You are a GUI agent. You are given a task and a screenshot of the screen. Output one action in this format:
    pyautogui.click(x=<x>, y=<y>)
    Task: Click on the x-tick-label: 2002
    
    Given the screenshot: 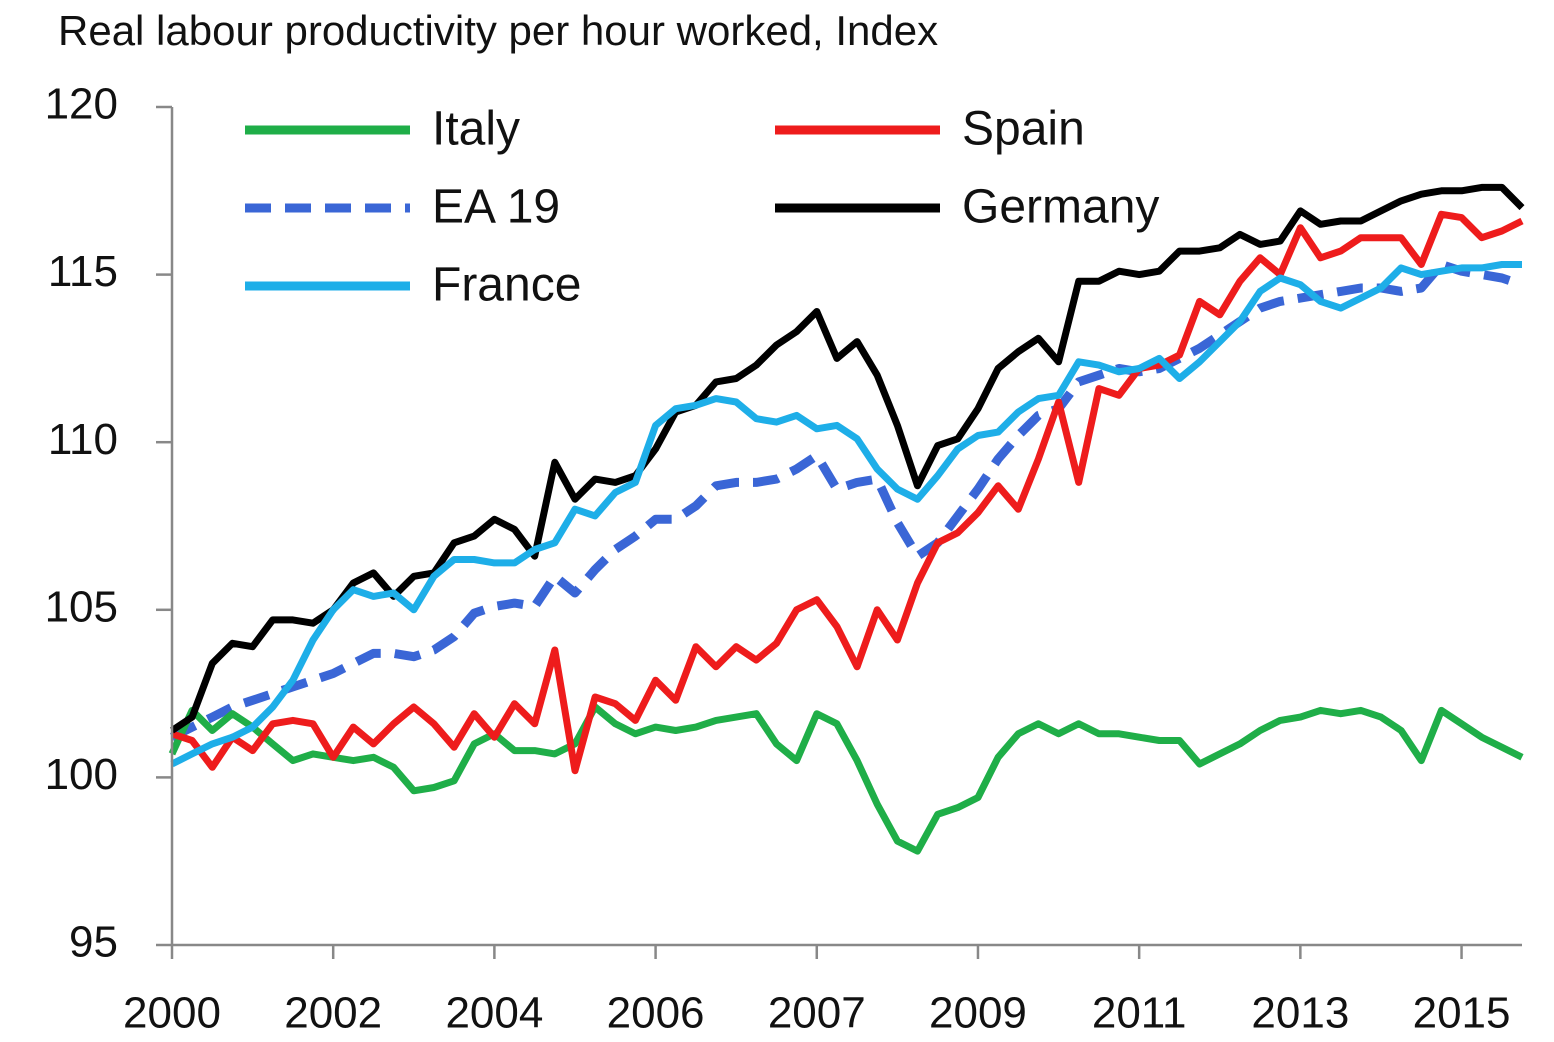 What is the action you would take?
    pyautogui.click(x=333, y=1013)
    